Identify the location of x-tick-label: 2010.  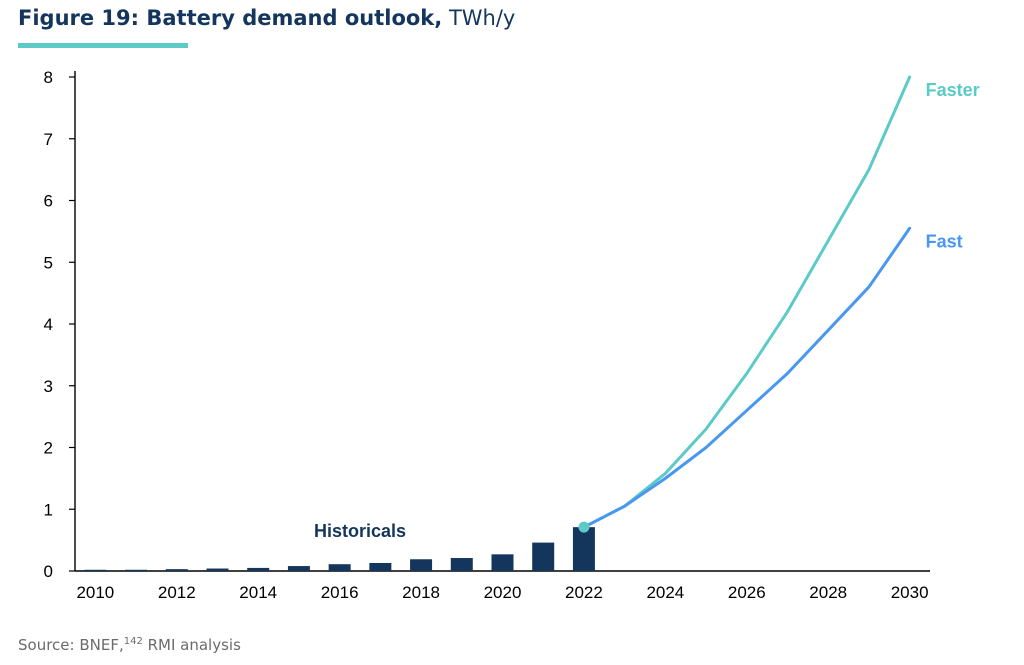
(95, 592).